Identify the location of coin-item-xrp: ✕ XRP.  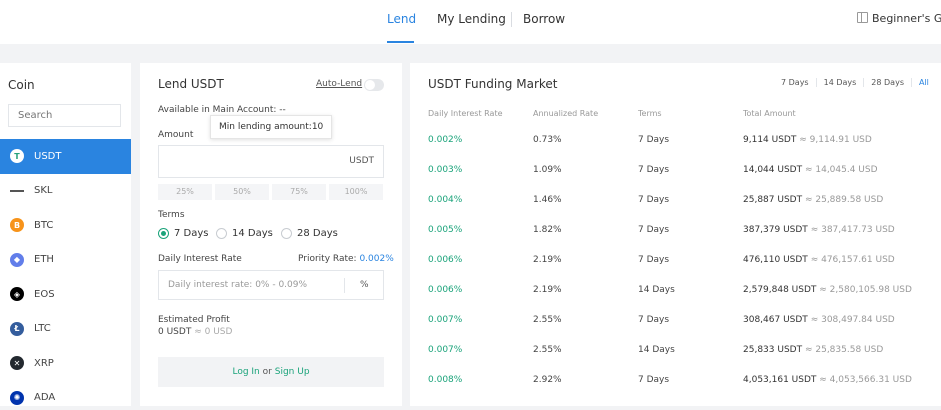
(65, 363).